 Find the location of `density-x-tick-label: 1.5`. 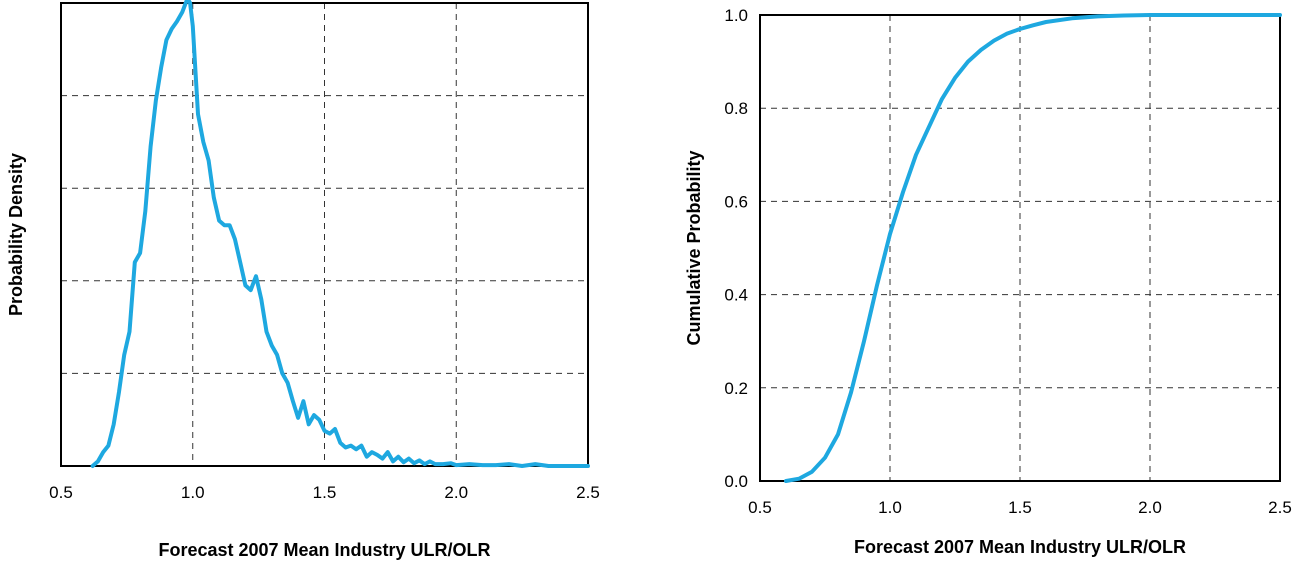

density-x-tick-label: 1.5 is located at coordinates (325, 492).